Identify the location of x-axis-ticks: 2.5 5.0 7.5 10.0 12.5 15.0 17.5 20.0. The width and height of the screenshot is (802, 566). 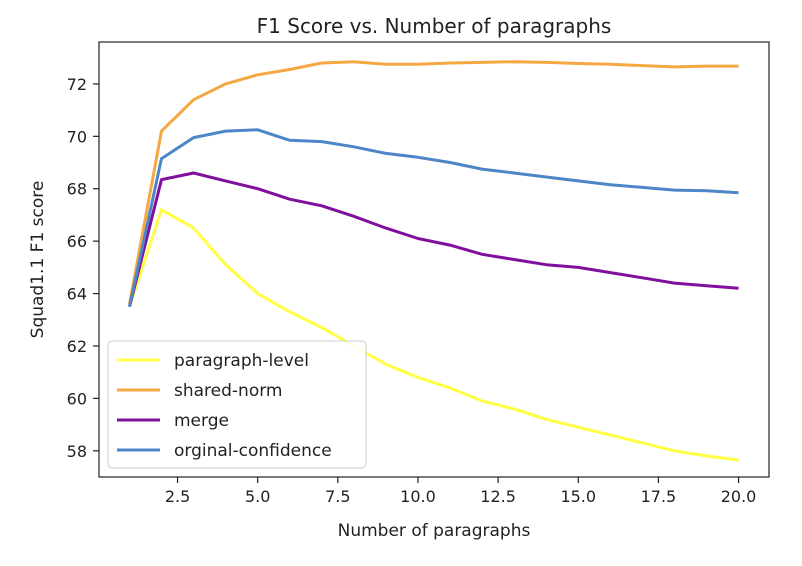
(461, 491).